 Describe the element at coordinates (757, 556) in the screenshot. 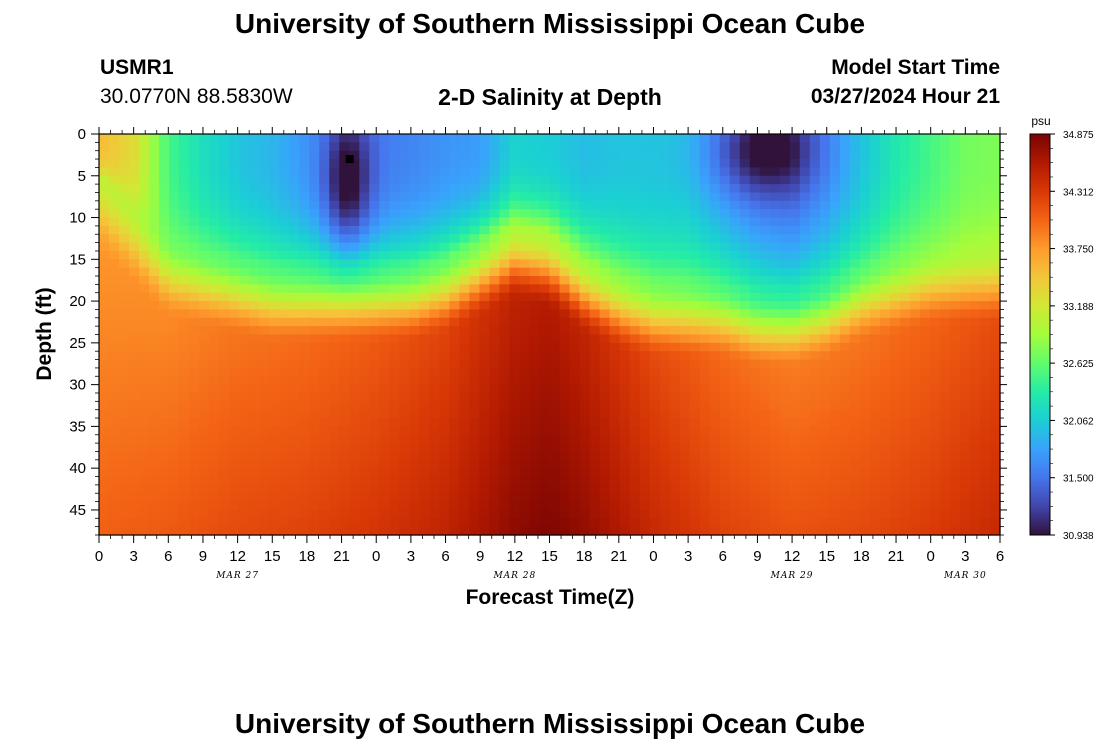

I see `x-tick-label: 9` at that location.